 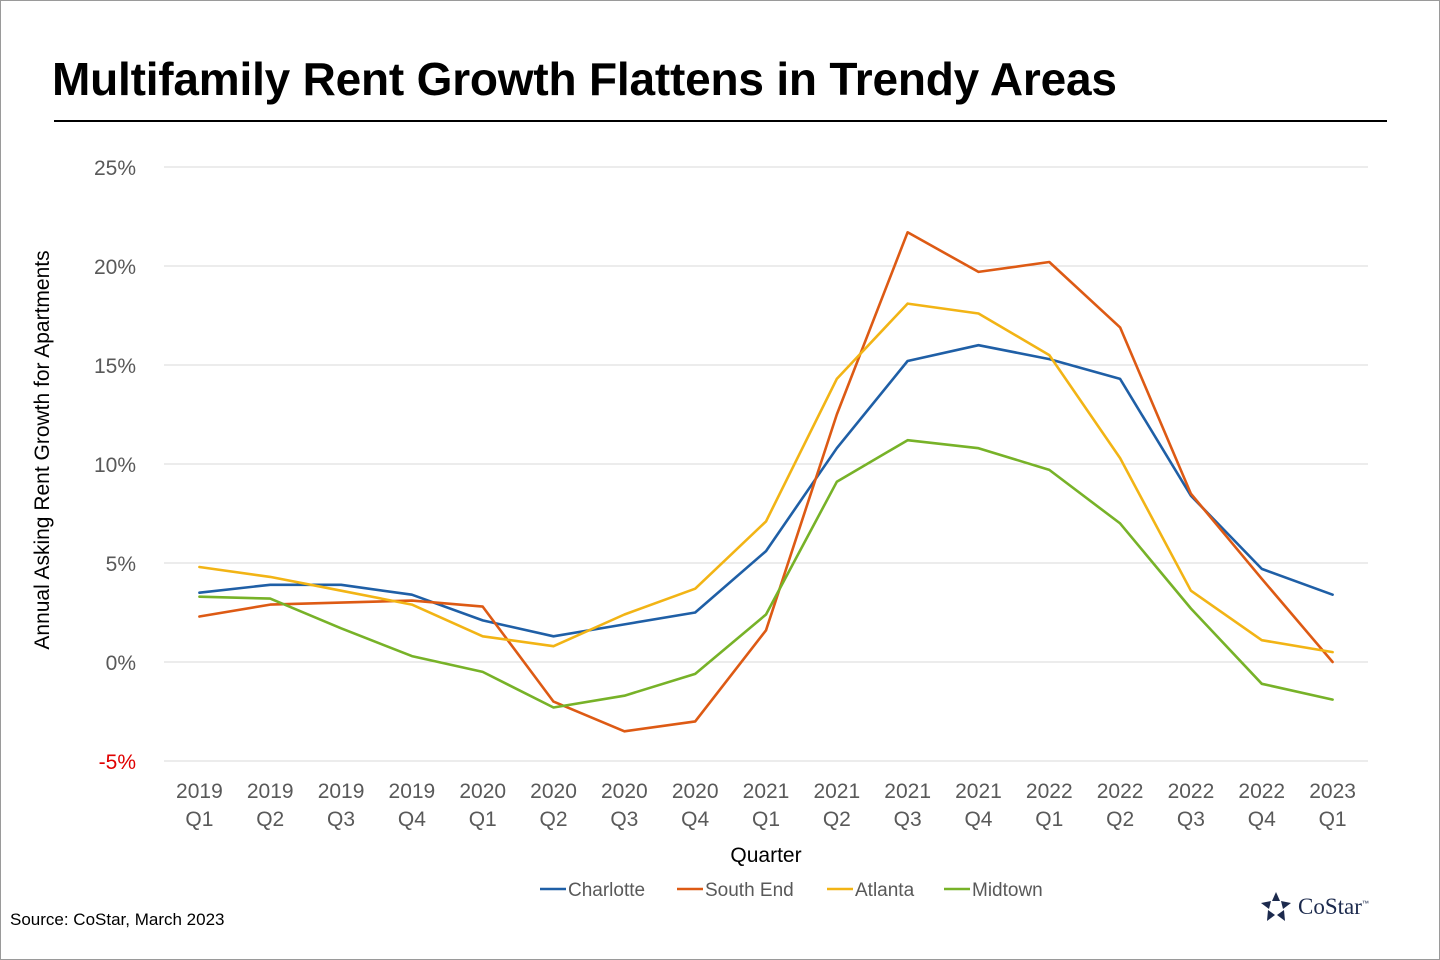 What do you see at coordinates (42, 449) in the screenshot?
I see `y-axis-label: Annual Asking Rent Growth for Apartments` at bounding box center [42, 449].